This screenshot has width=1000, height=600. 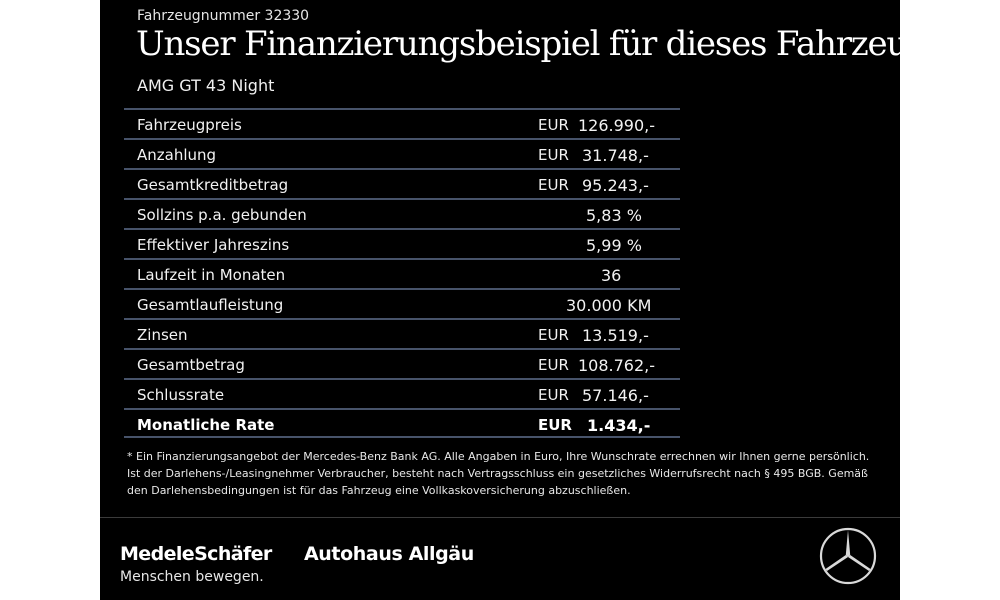 I want to click on table-row-gesamtkreditbetrag: Gesamtkreditbetrag EUR 95.243,-, so click(x=402, y=183).